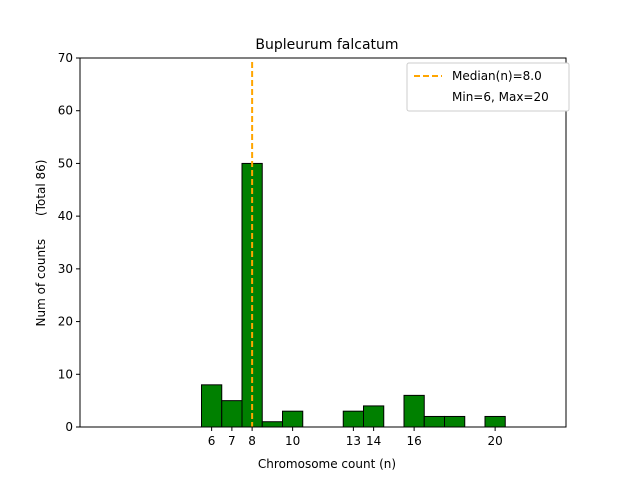  What do you see at coordinates (500, 97) in the screenshot?
I see `legend-range-label: Min=6, Max=20` at bounding box center [500, 97].